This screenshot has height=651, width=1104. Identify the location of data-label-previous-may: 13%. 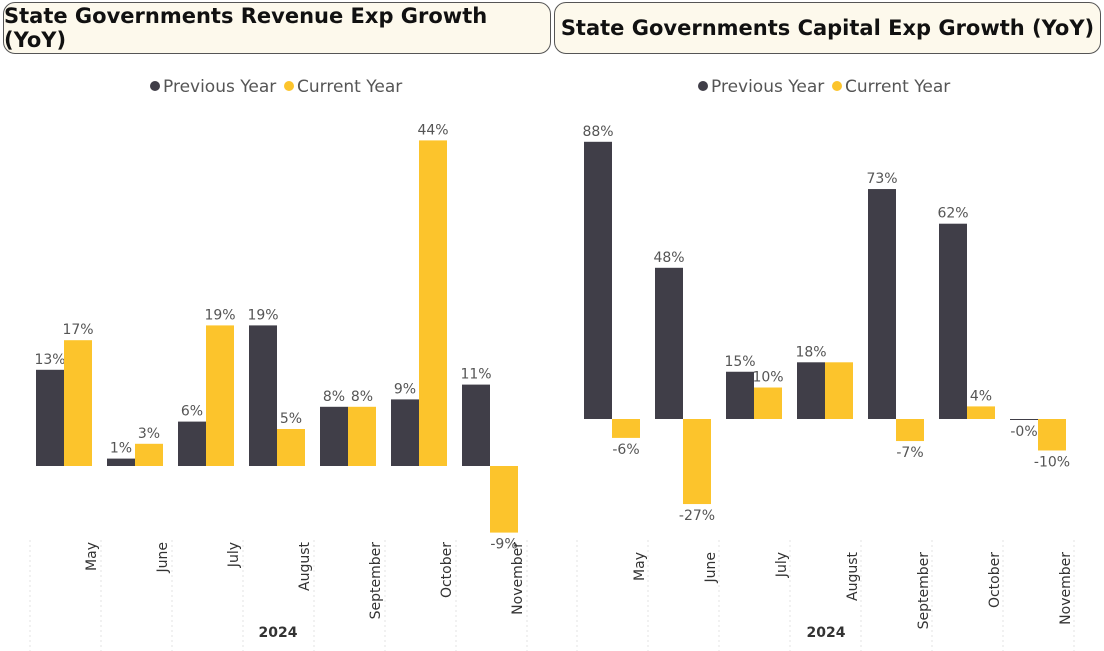
(49, 360).